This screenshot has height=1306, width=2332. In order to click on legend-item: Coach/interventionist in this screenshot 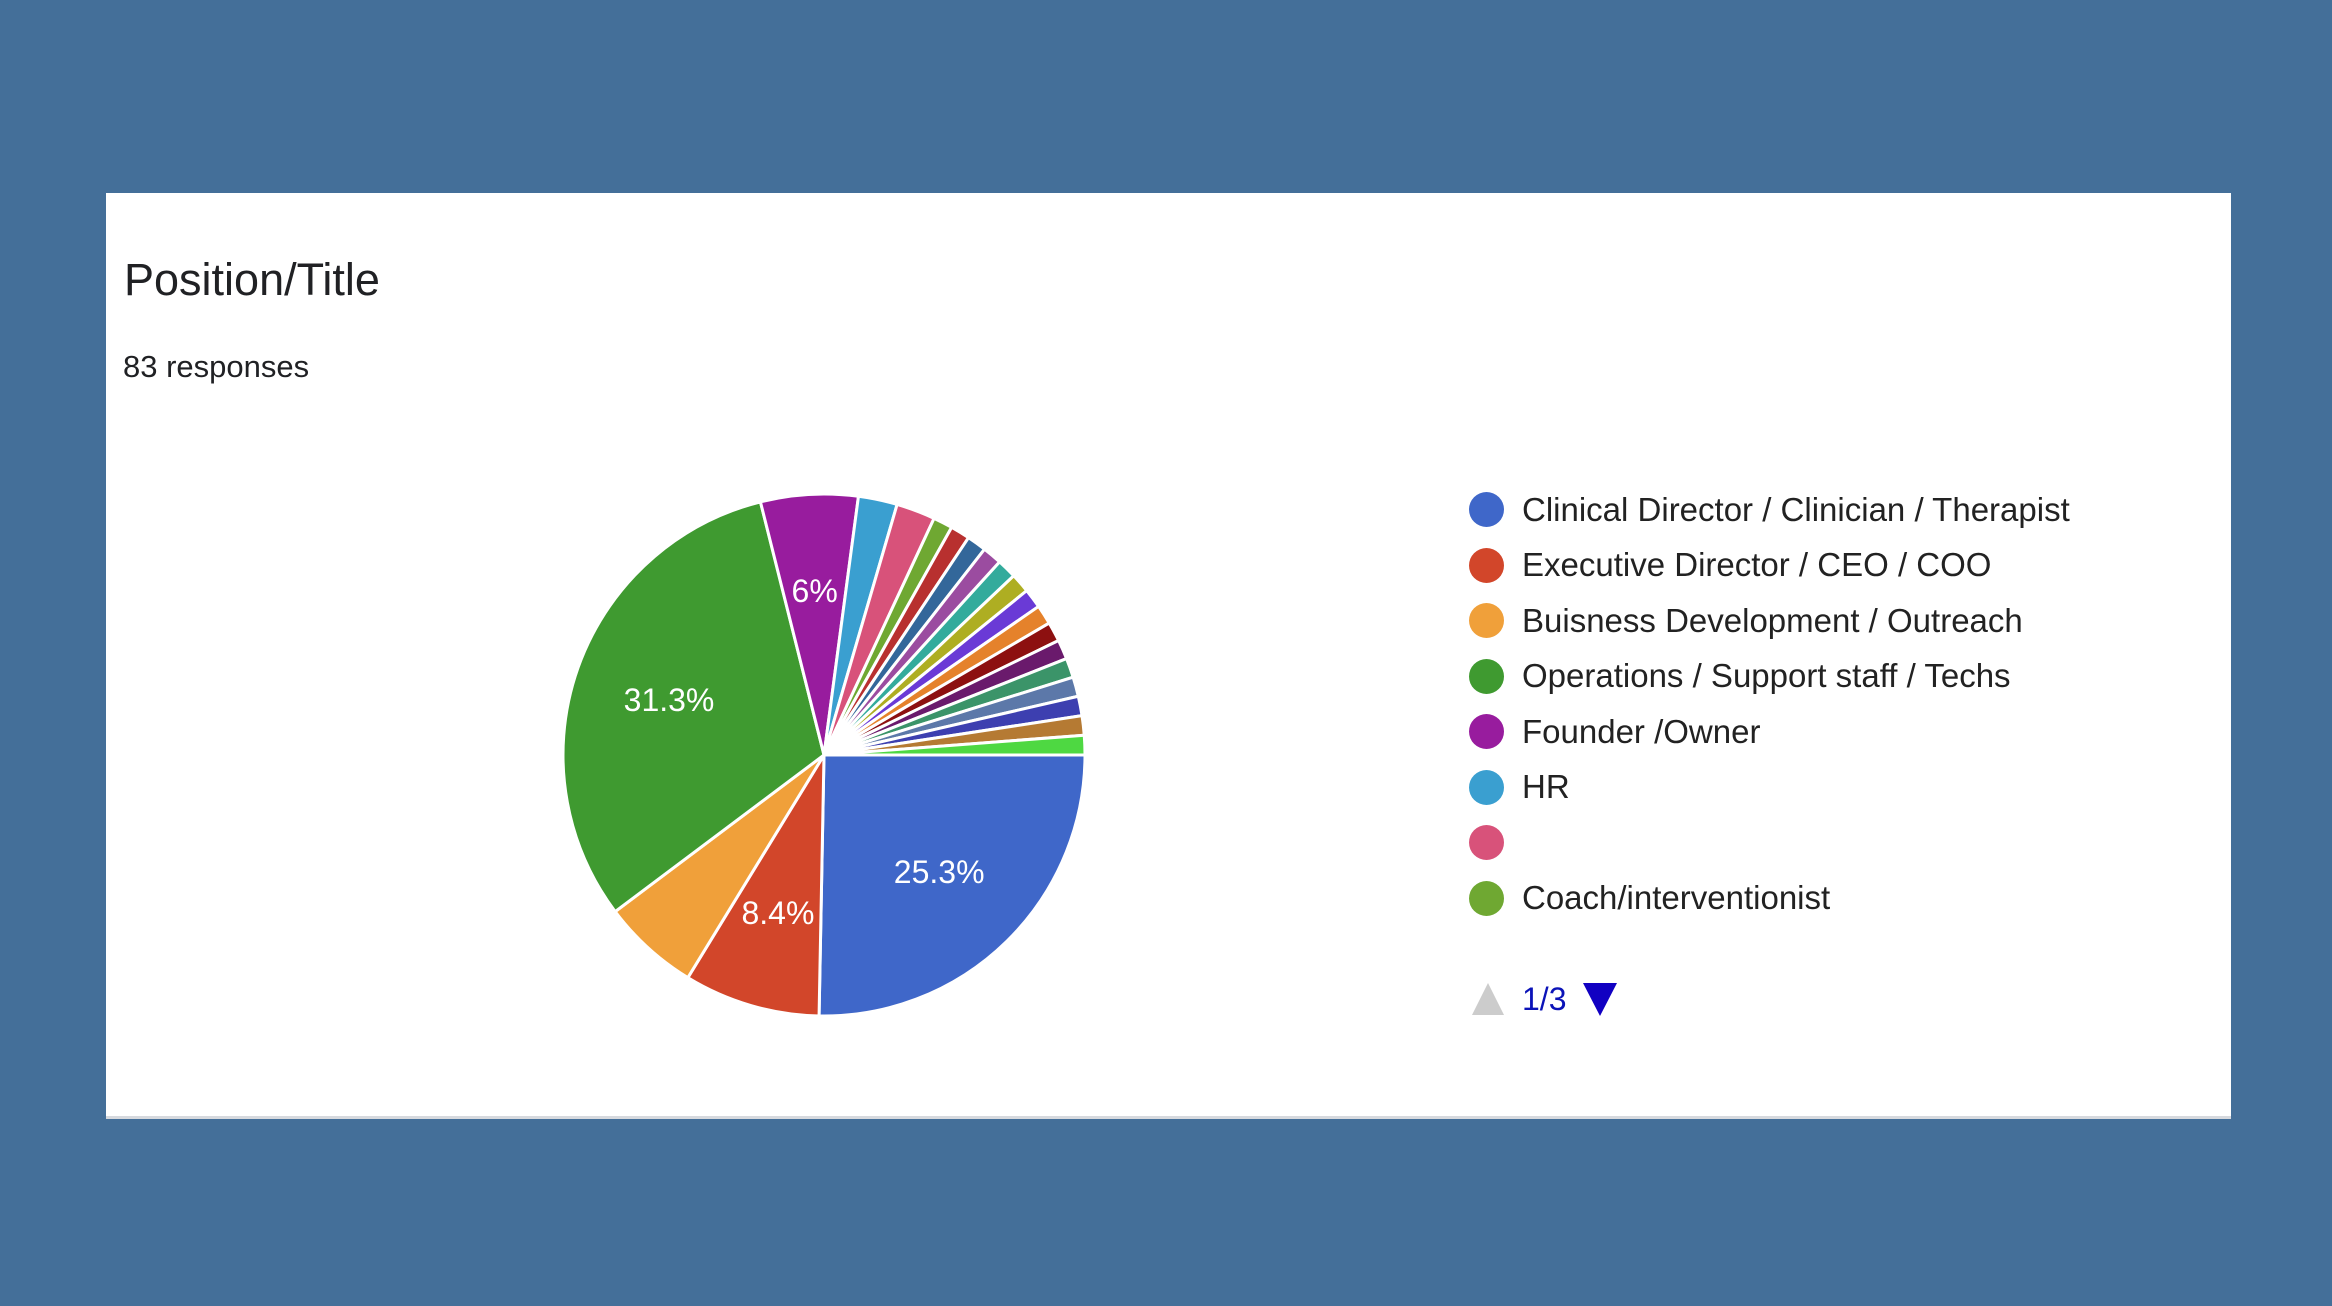, I will do `click(1839, 899)`.